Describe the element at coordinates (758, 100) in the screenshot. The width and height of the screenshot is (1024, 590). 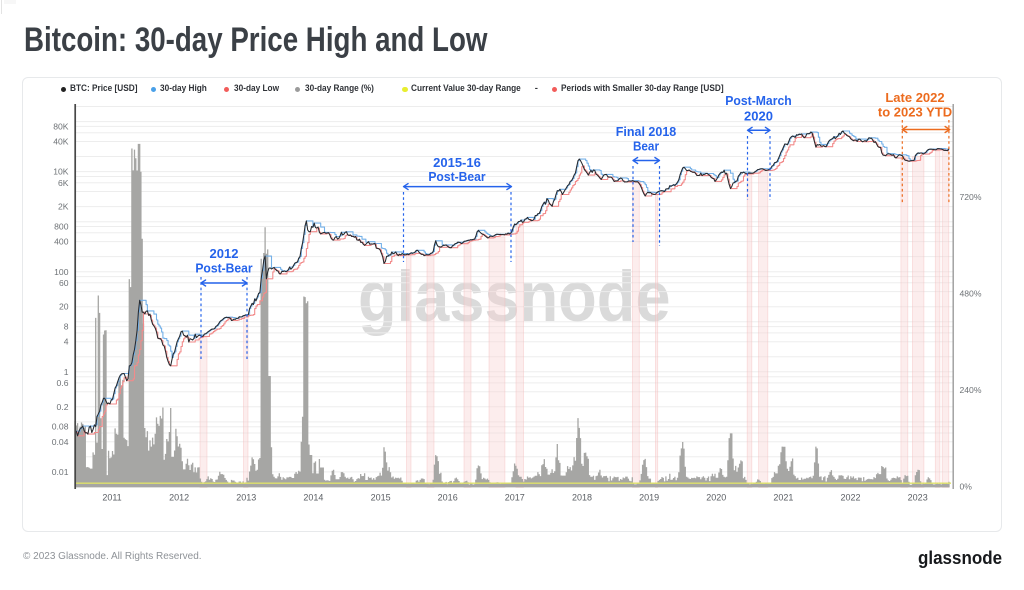
I see `svg-text: Post-March` at that location.